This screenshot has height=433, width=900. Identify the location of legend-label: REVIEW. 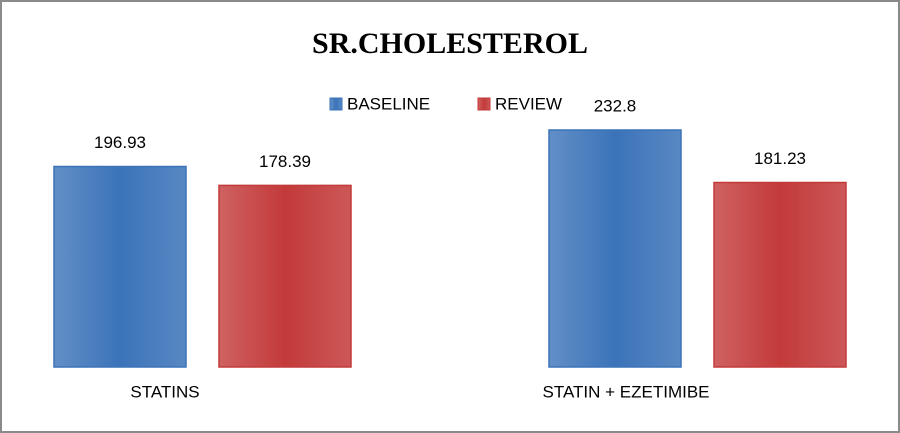
(528, 103).